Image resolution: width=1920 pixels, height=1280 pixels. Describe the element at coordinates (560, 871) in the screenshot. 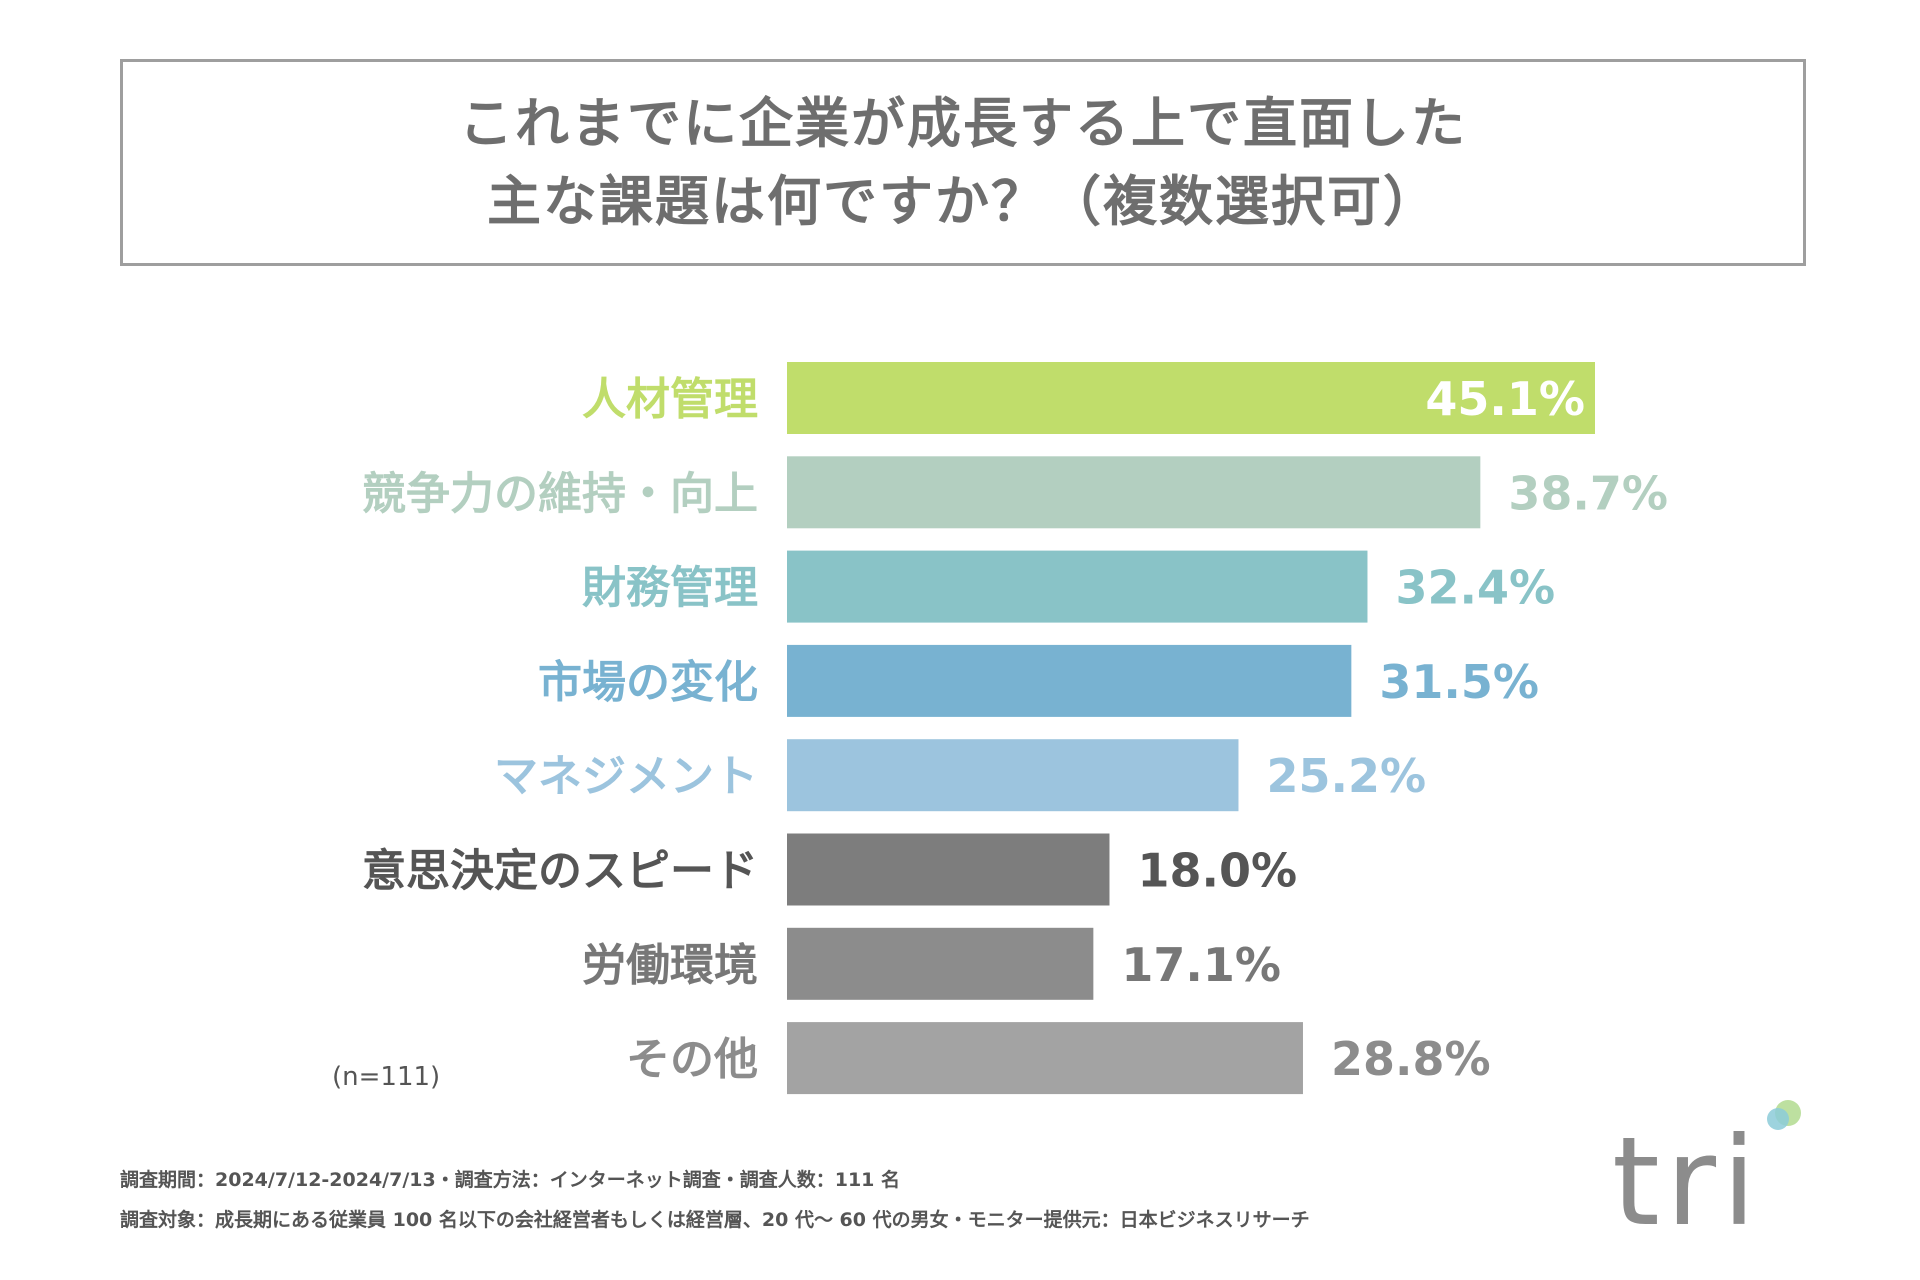

I see `category-label-6: 意思決定のスピード` at that location.